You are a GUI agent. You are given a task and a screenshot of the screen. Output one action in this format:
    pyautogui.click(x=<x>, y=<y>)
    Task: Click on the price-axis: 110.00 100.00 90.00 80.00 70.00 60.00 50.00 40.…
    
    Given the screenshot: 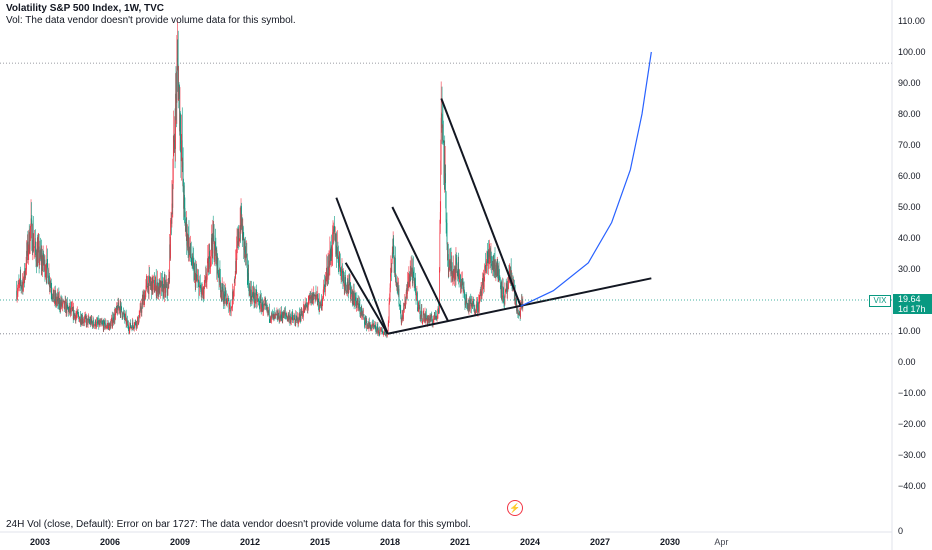 What is the action you would take?
    pyautogui.click(x=912, y=276)
    